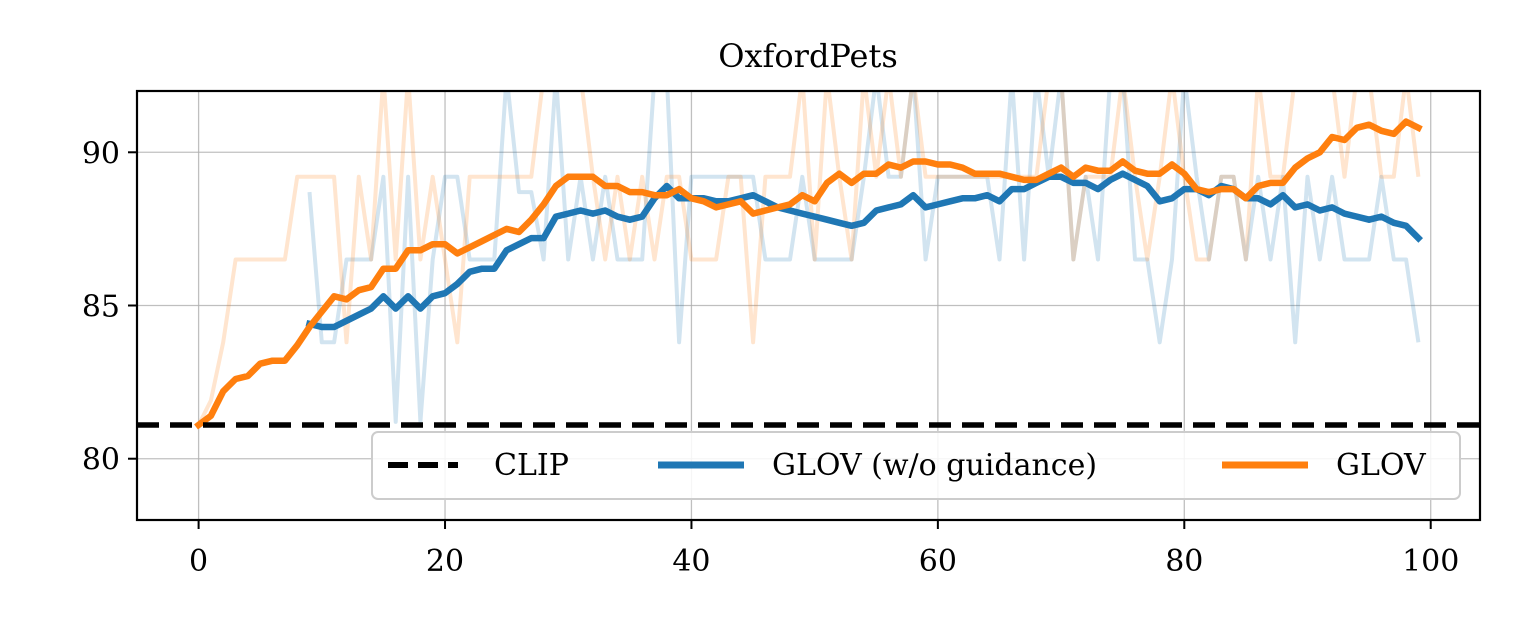  I want to click on legend-label-glov-wo-guidance: GLOV (w/o guidance), so click(934, 465).